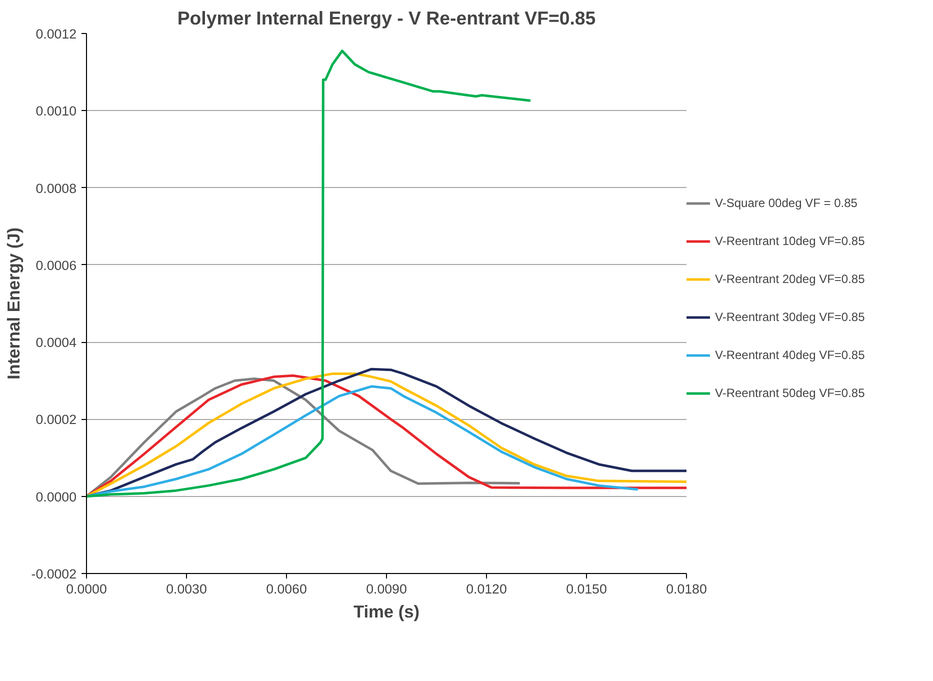  What do you see at coordinates (386, 18) in the screenshot?
I see `chart-title: Polymer Internal Energy - V Re-entrant VF=0.85` at bounding box center [386, 18].